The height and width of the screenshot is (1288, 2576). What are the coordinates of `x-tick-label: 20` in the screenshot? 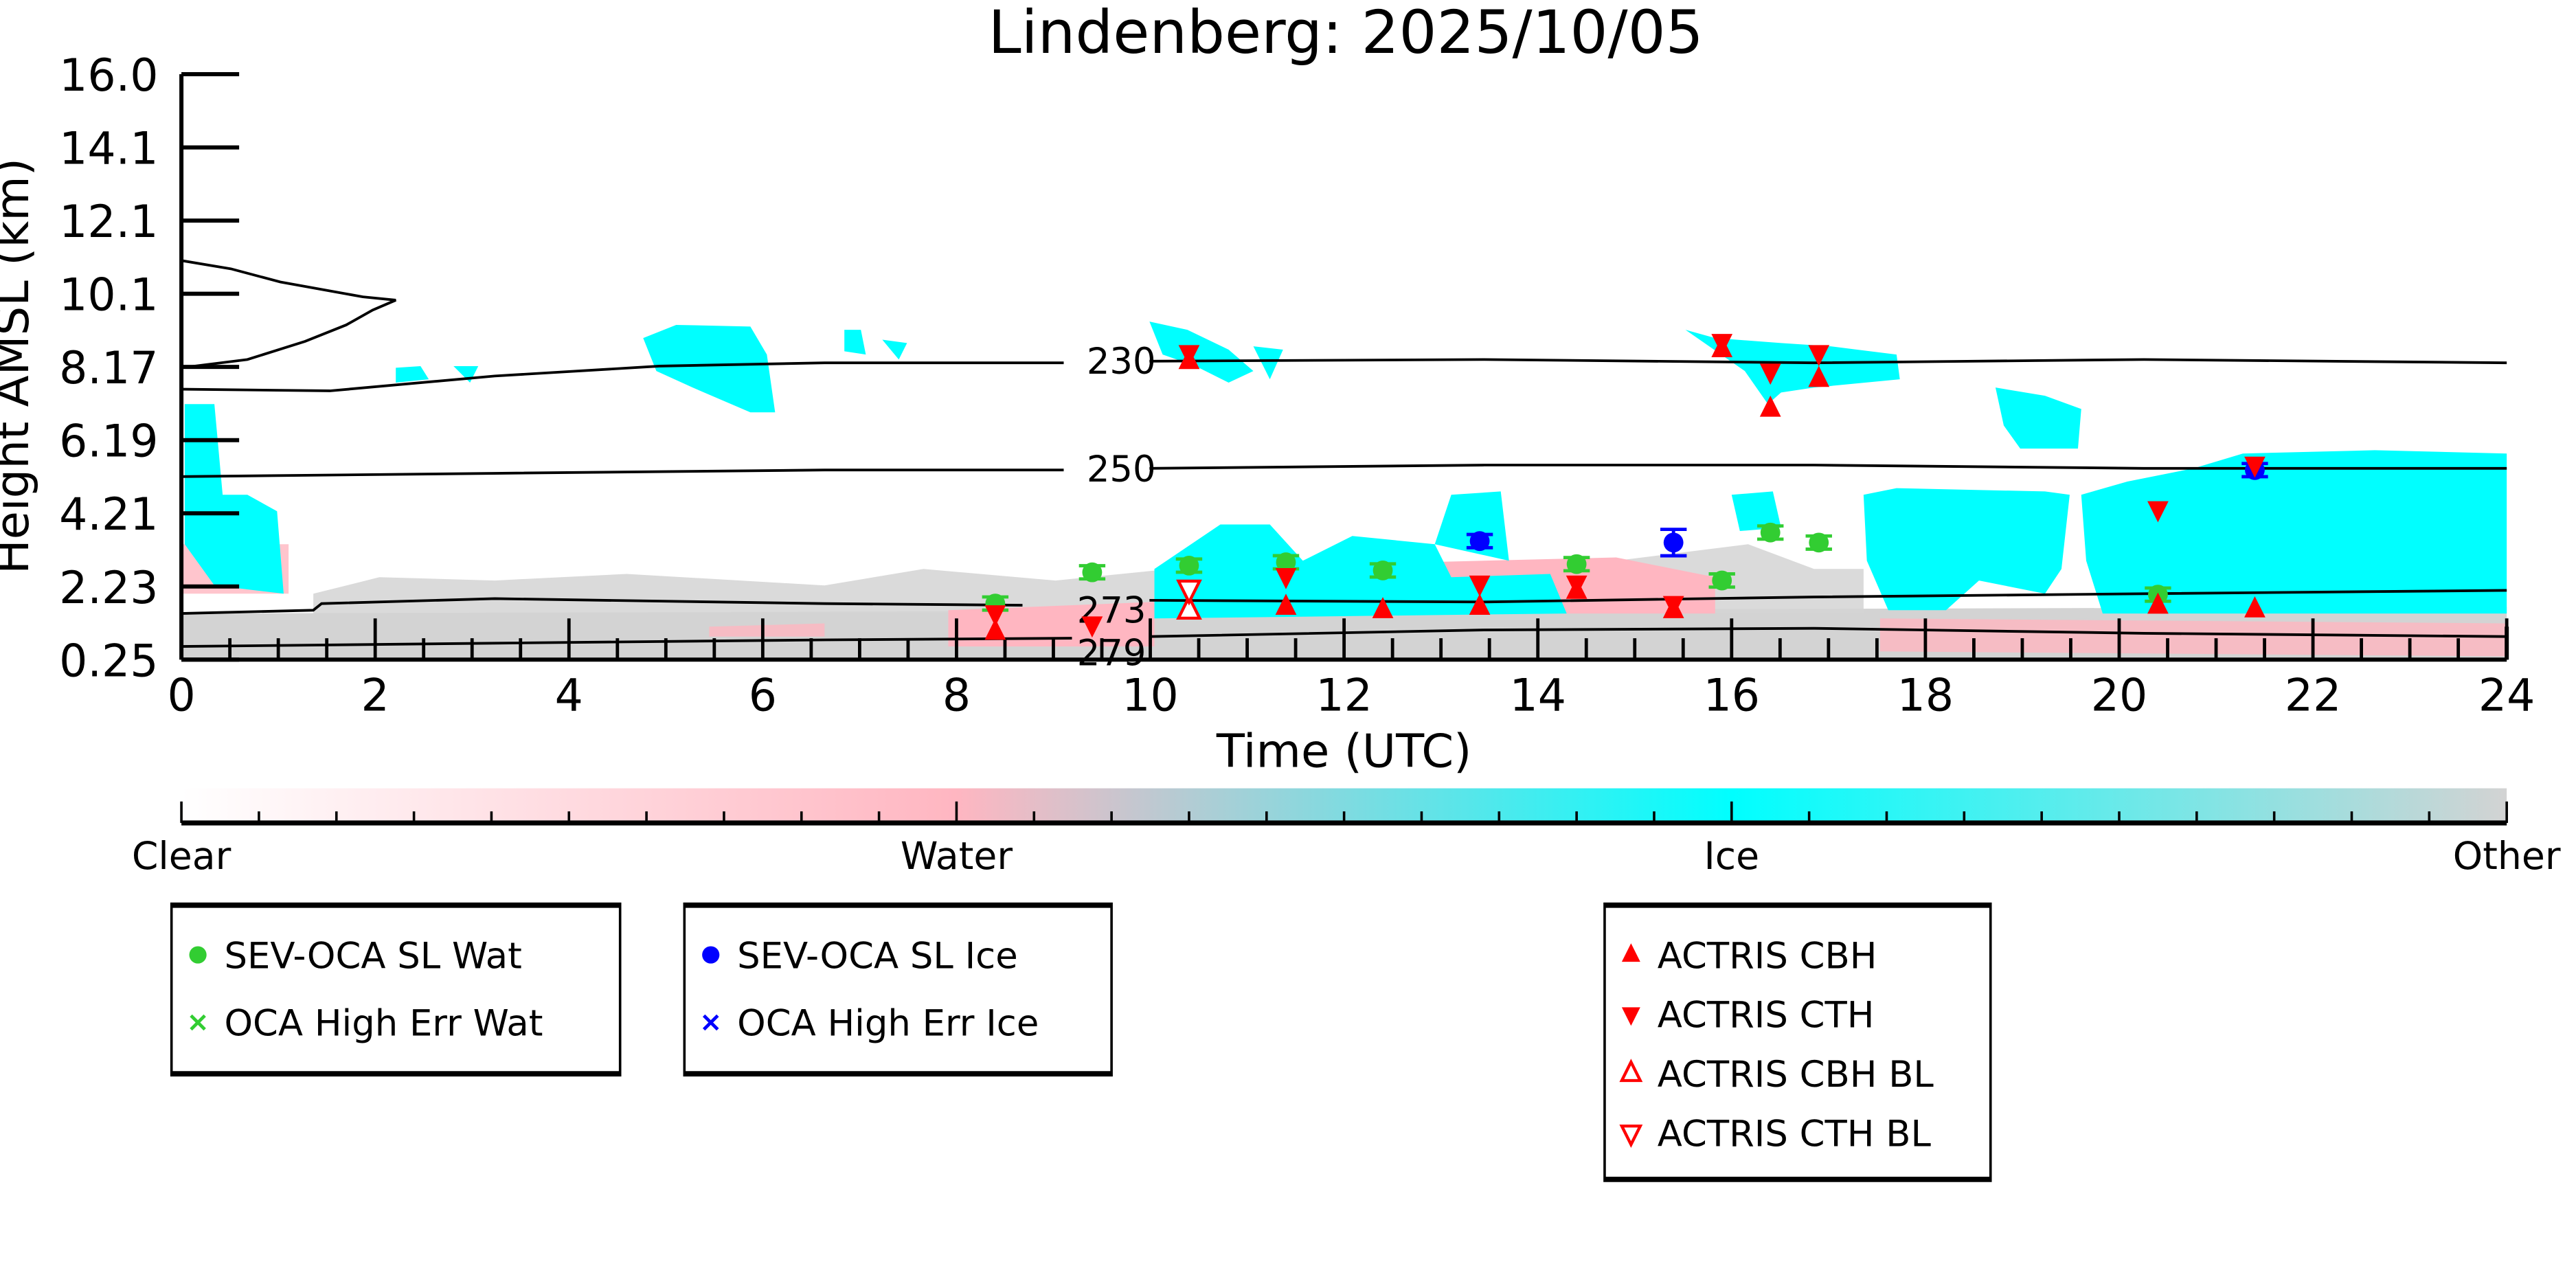 It's located at (2119, 696).